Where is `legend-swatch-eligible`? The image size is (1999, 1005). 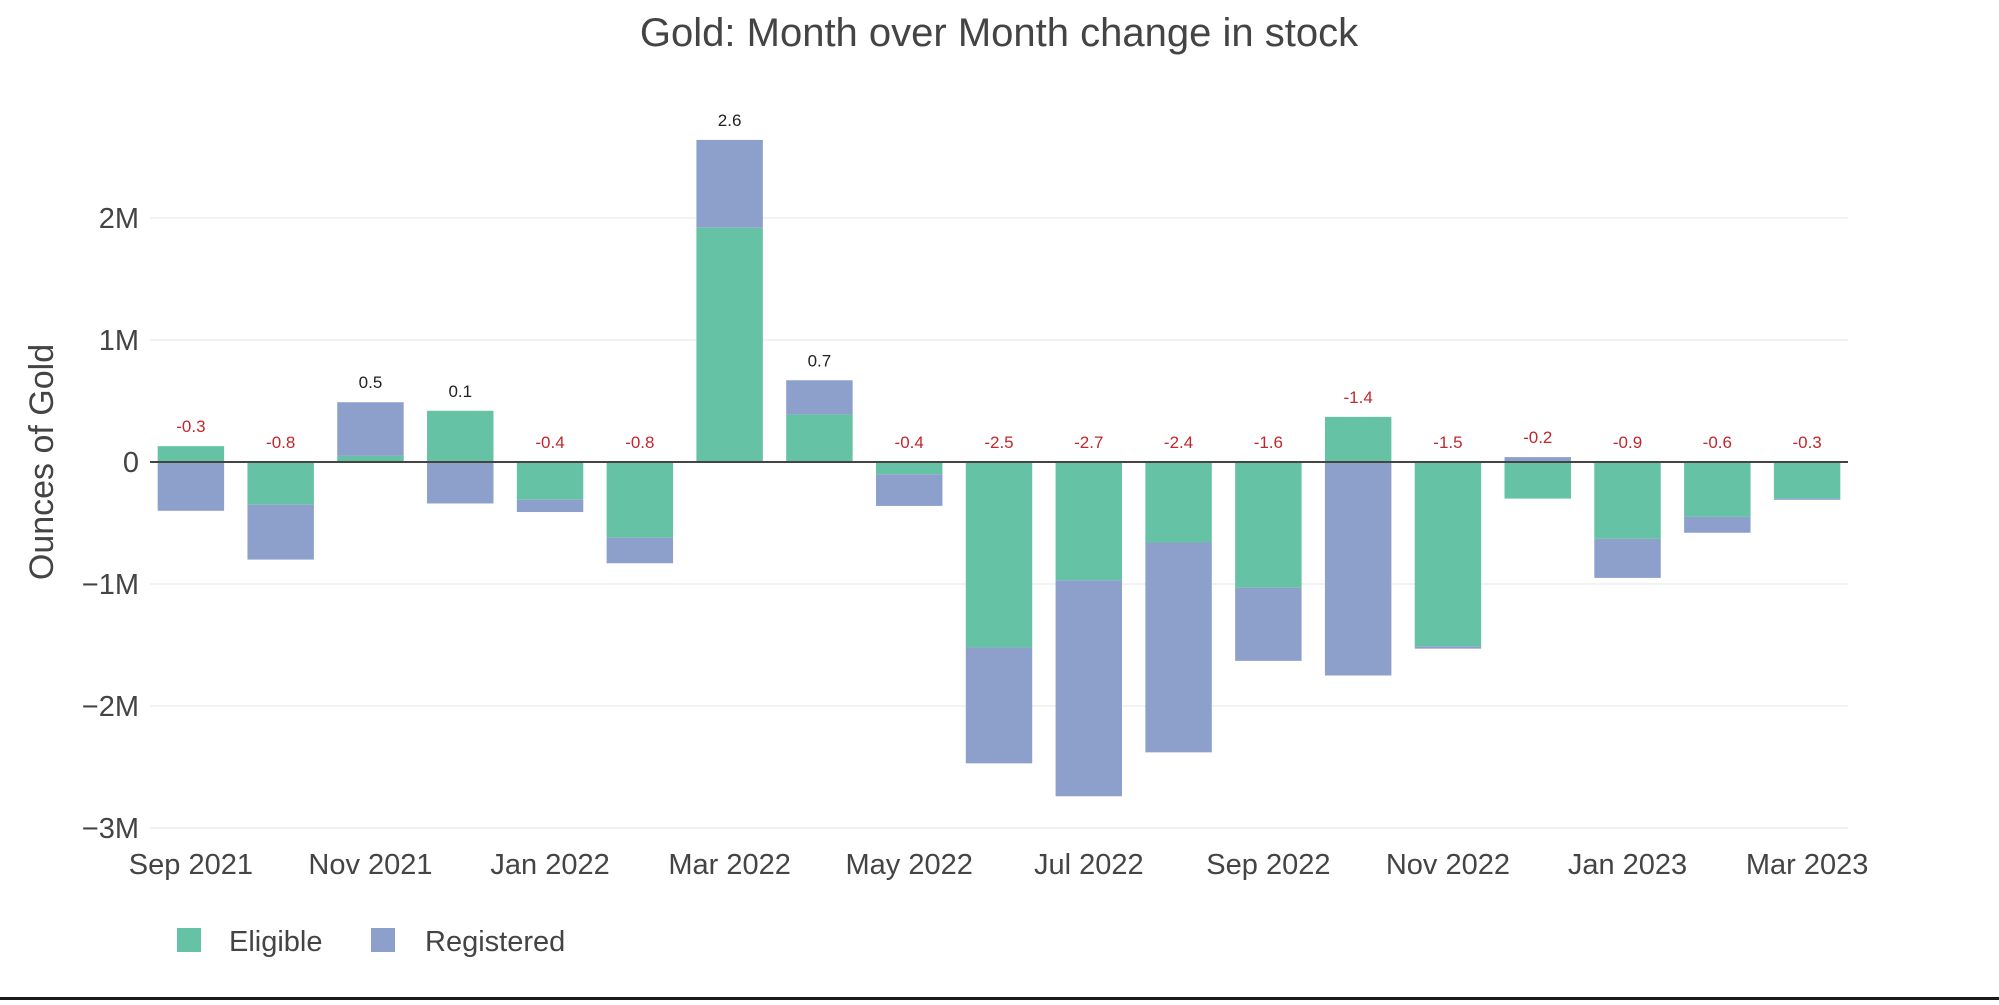 legend-swatch-eligible is located at coordinates (189, 940).